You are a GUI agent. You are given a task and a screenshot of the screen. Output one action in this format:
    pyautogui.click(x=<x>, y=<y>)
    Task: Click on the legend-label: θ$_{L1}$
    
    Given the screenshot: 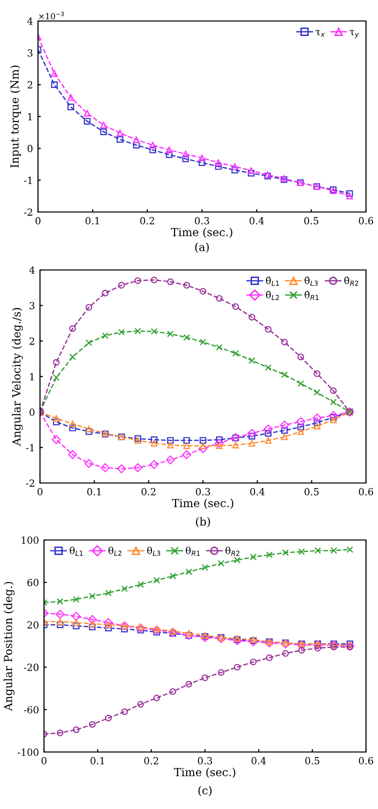 What is the action you would take?
    pyautogui.click(x=76, y=551)
    